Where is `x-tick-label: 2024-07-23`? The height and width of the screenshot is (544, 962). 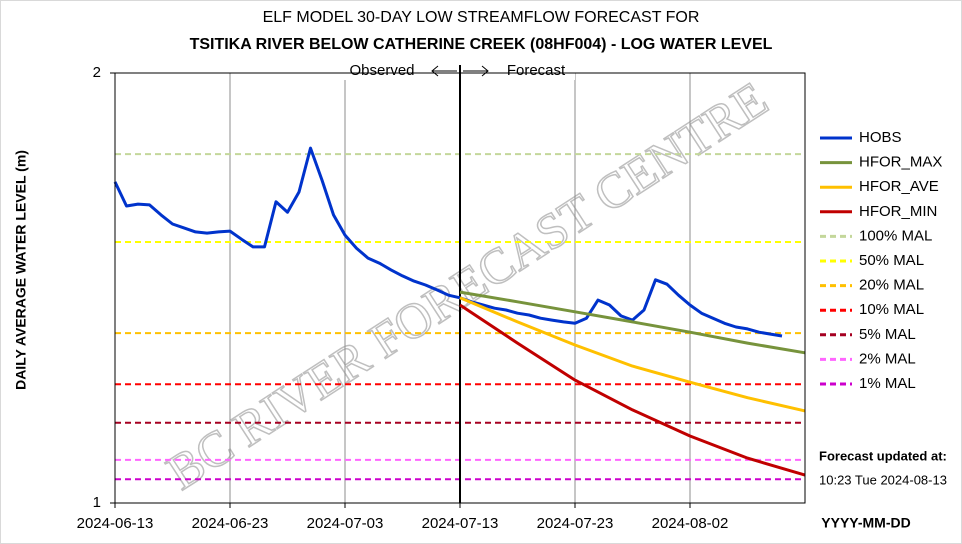
x-tick-label: 2024-07-23 is located at coordinates (575, 523).